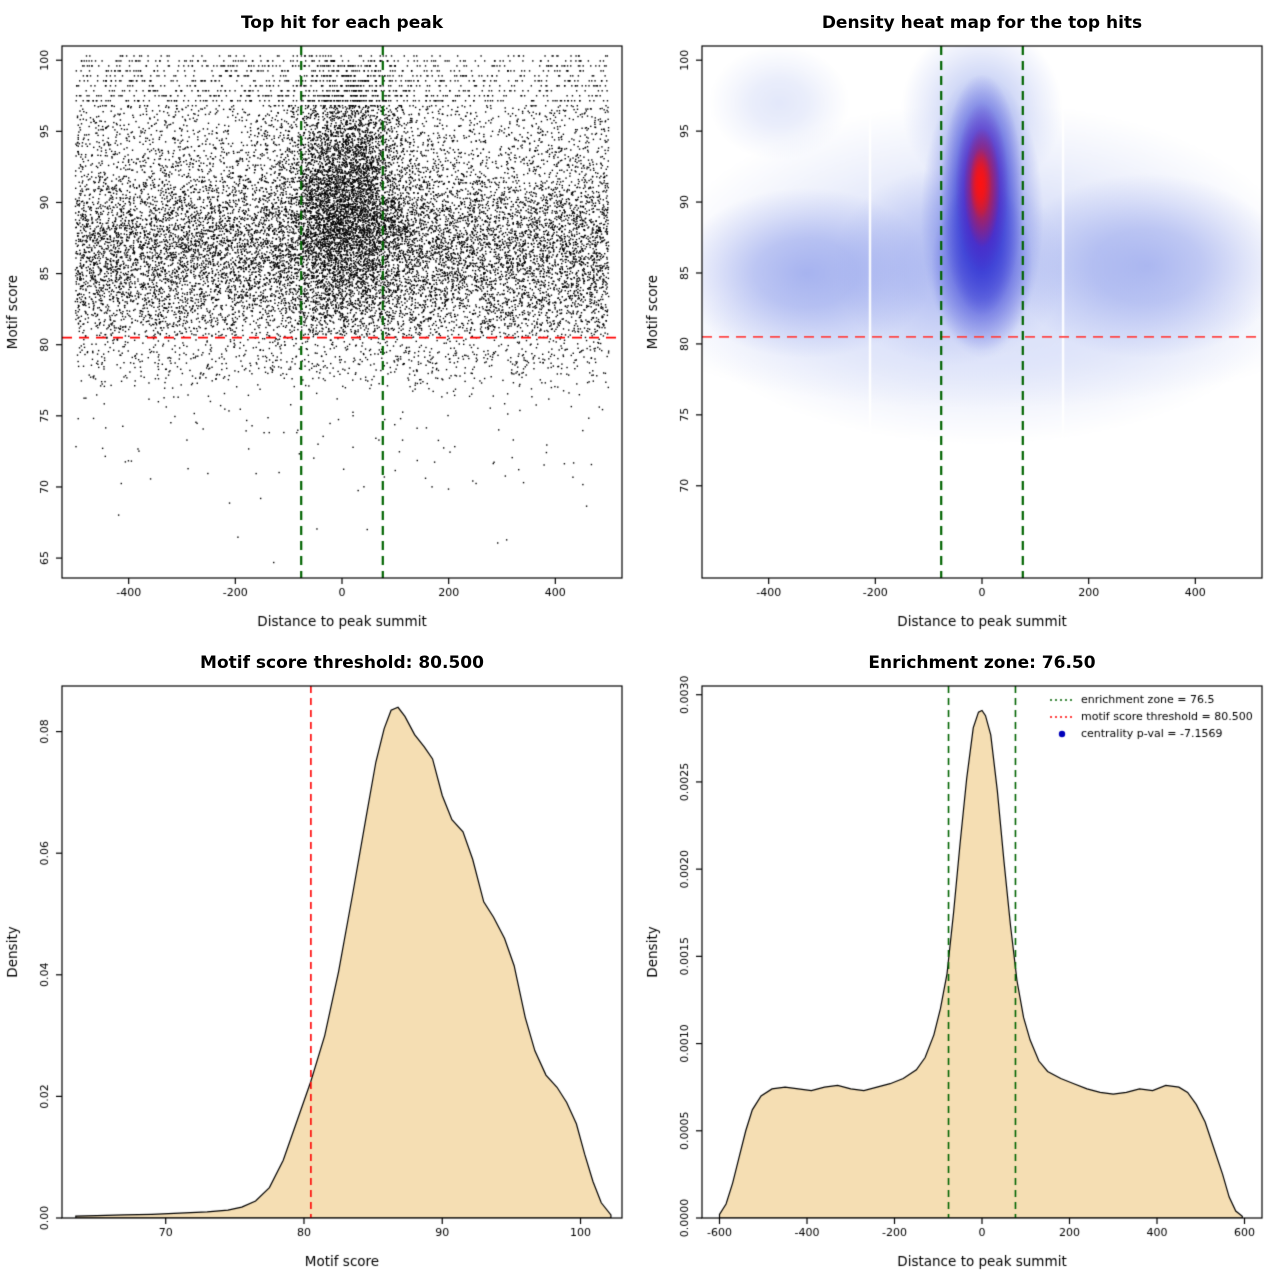 This screenshot has width=1280, height=1280. I want to click on score-density-title: Motif score threshold: 80.500, so click(342, 663).